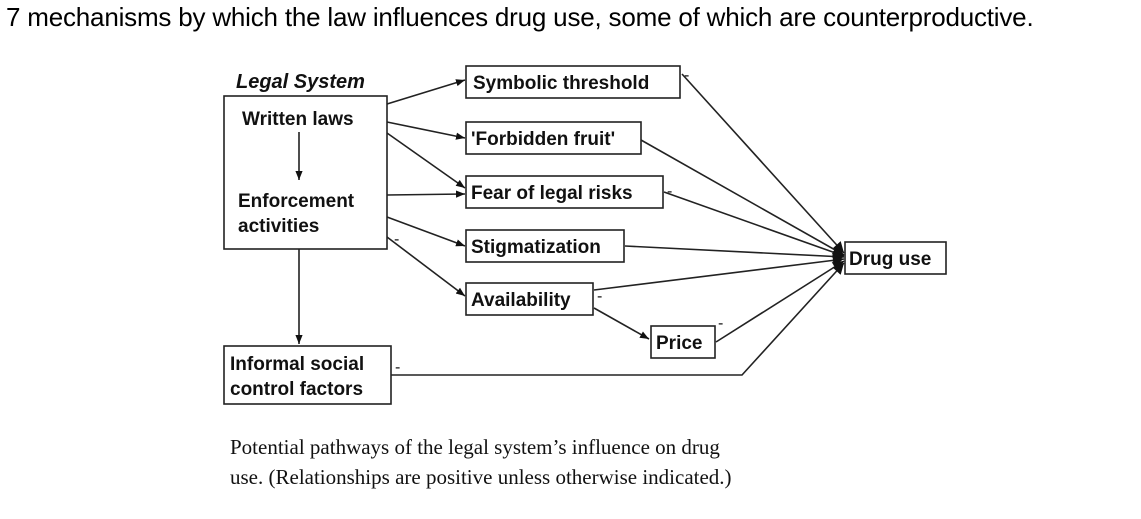 The image size is (1141, 519). Describe the element at coordinates (426, 266) in the screenshot. I see `enforcement-to-availability-arrow` at that location.